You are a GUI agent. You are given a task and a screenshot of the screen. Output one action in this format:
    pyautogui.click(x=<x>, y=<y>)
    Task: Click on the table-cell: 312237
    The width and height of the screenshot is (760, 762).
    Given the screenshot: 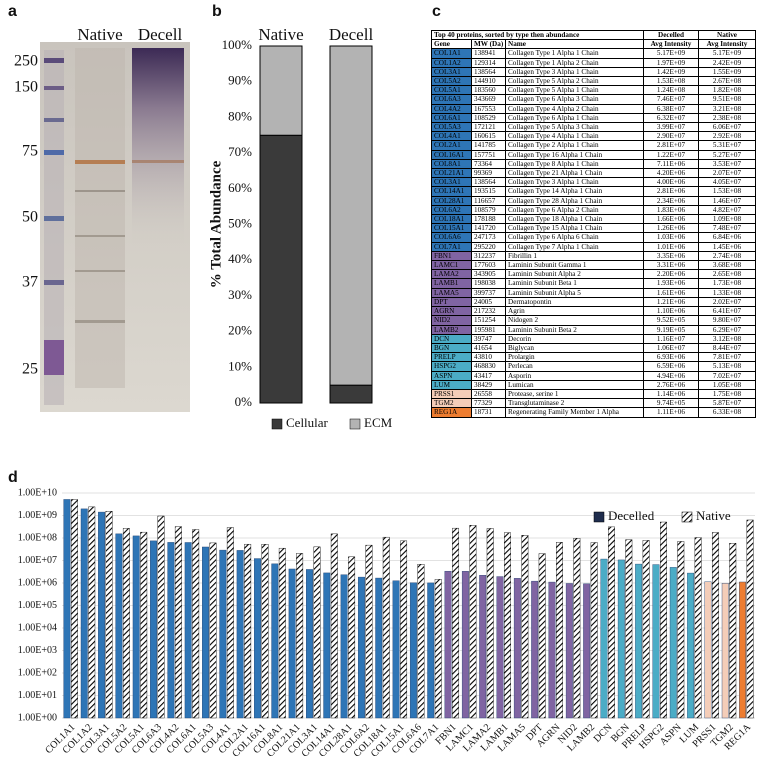 What is the action you would take?
    pyautogui.click(x=488, y=256)
    